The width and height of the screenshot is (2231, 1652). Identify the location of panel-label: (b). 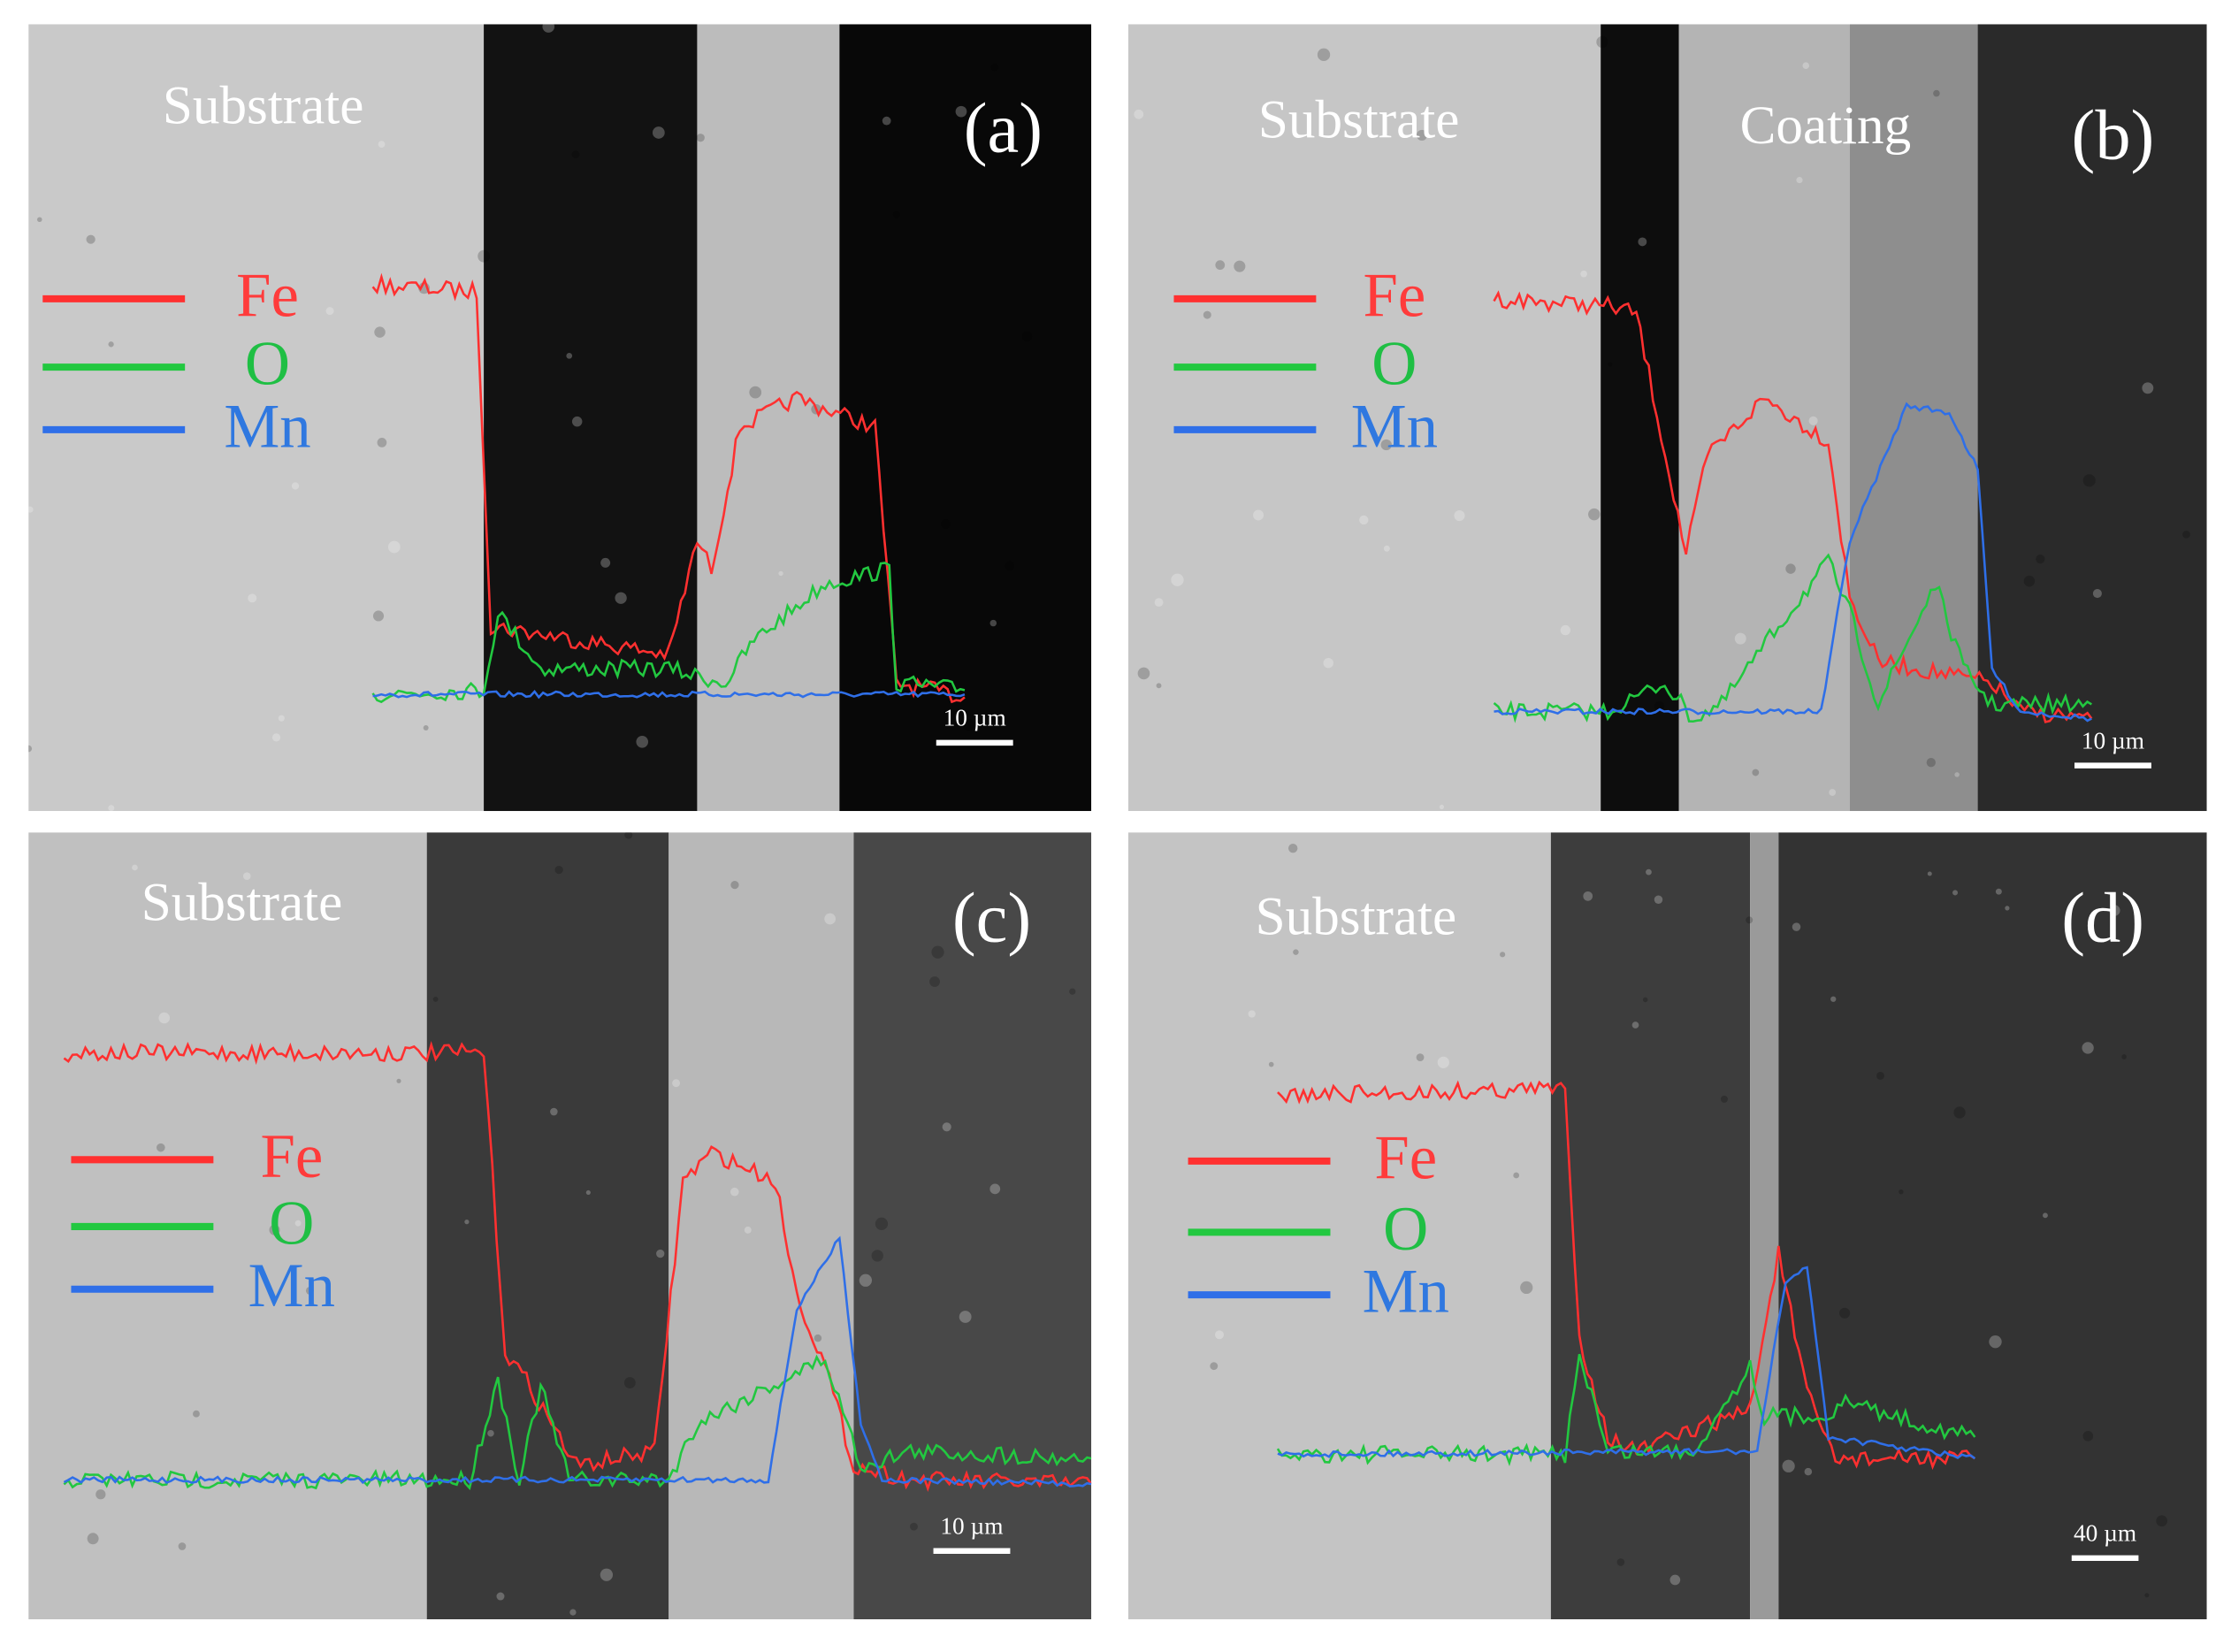
(2113, 135).